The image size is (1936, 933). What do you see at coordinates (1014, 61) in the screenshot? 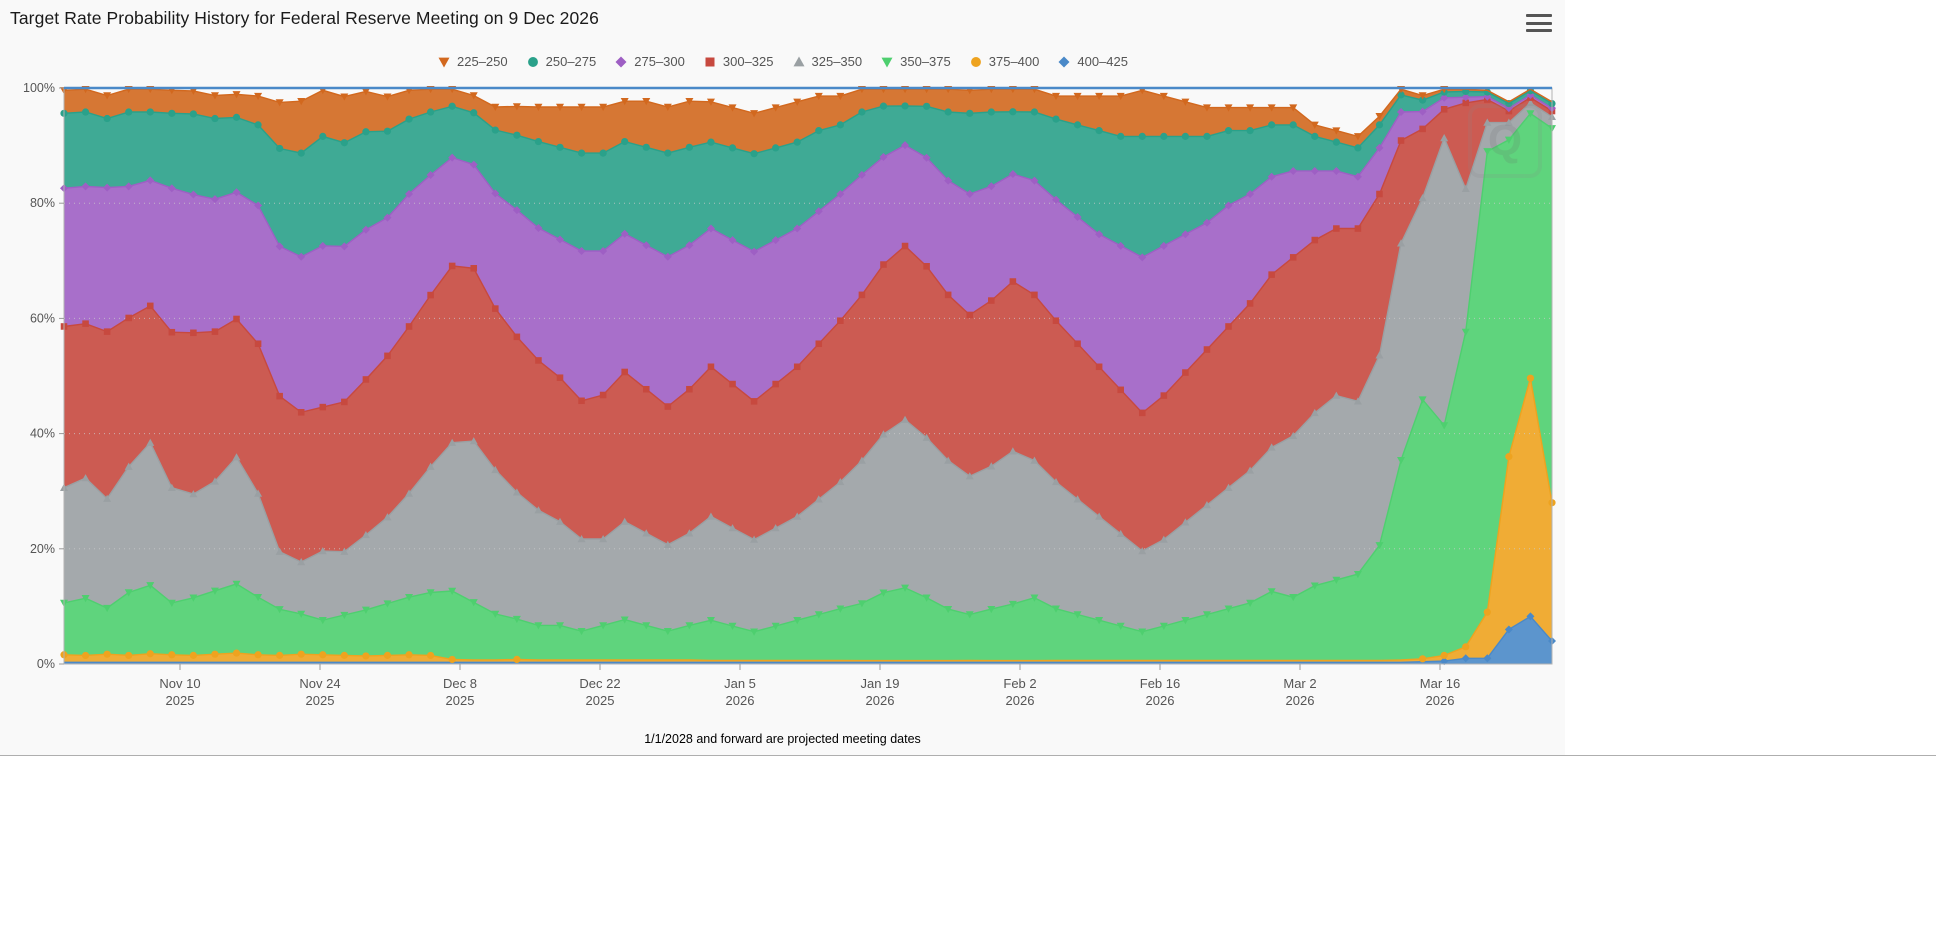
I see `legend-label: 375–400` at bounding box center [1014, 61].